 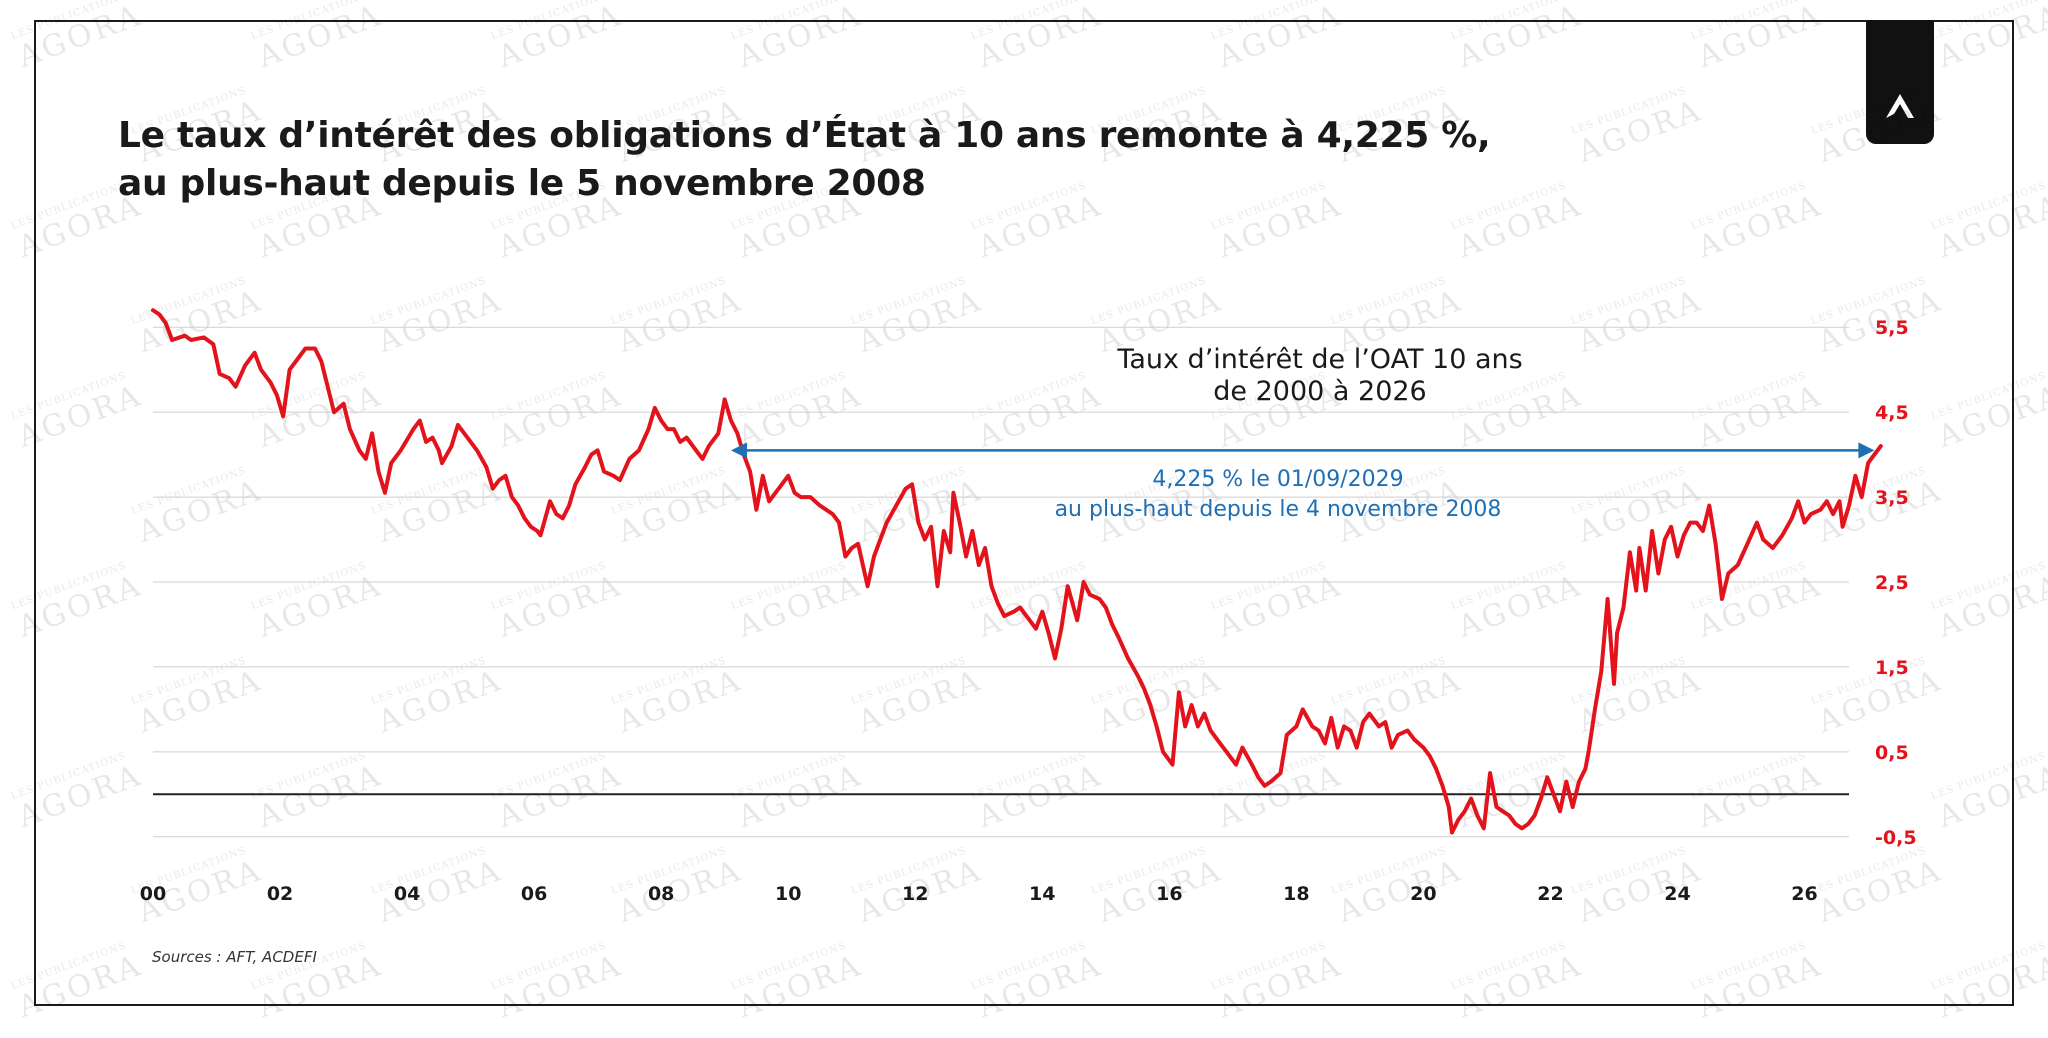 What do you see at coordinates (534, 894) in the screenshot?
I see `x-tick-label: 06` at bounding box center [534, 894].